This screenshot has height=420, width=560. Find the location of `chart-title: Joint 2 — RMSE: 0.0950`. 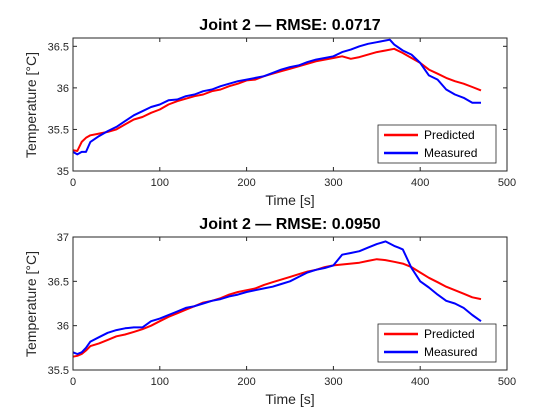

chart-title: Joint 2 — RMSE: 0.0950 is located at coordinates (289, 224).